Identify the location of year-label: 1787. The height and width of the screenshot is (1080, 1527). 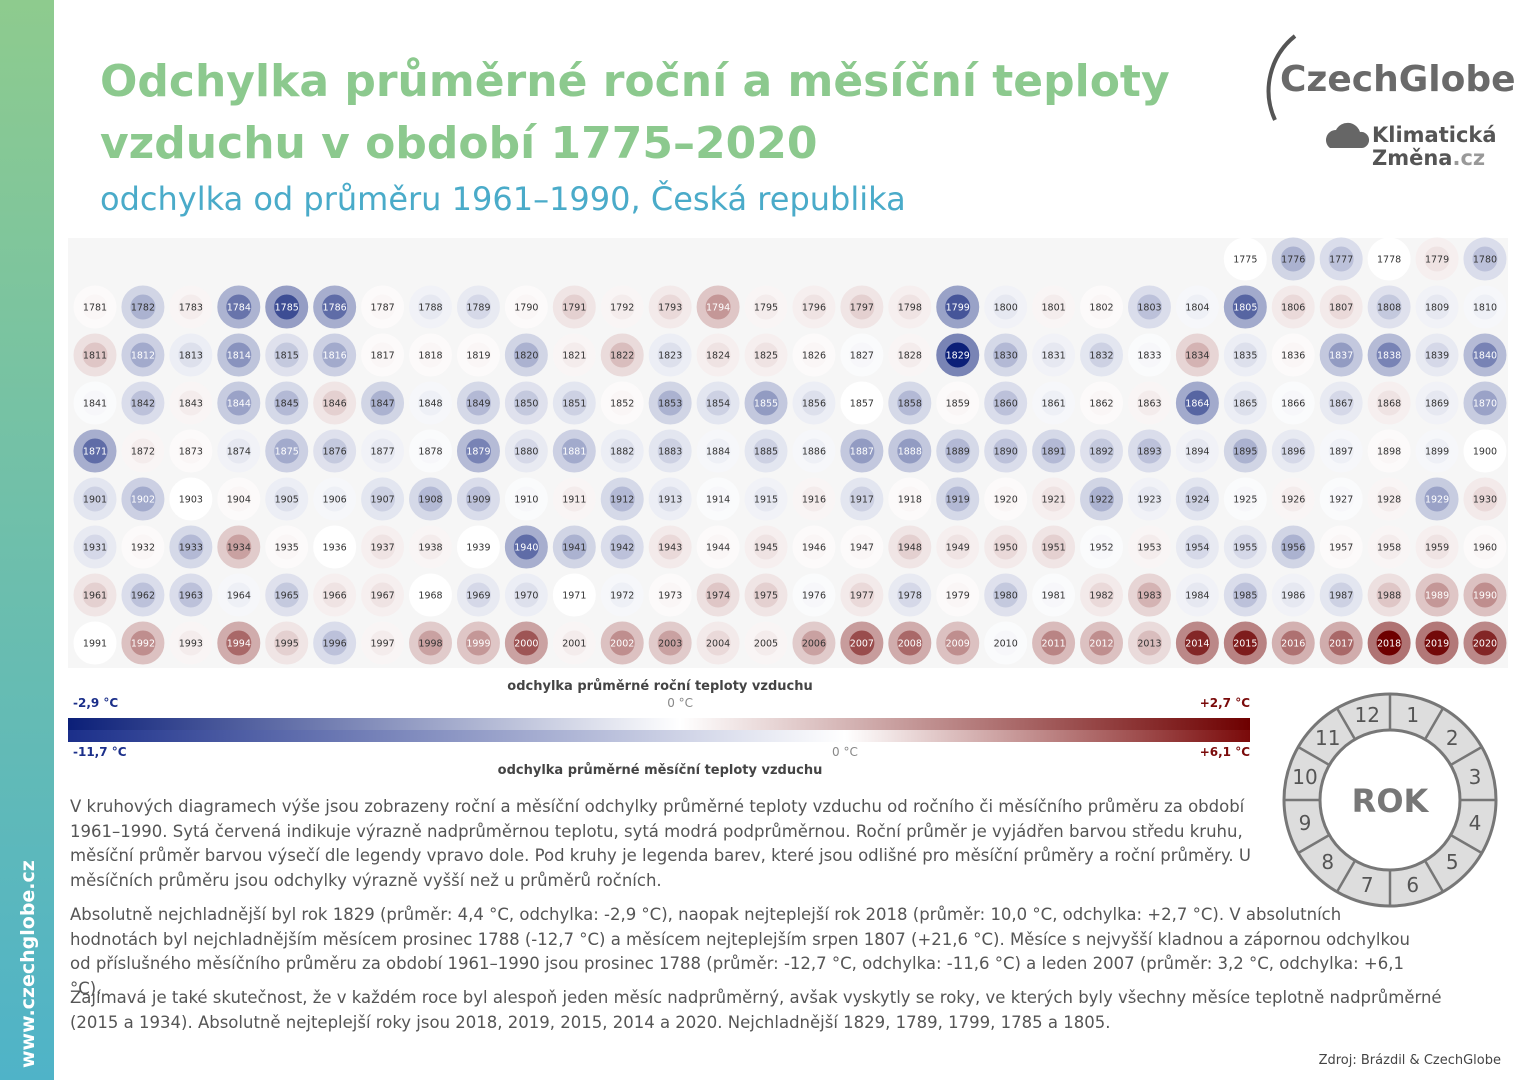
(382, 308).